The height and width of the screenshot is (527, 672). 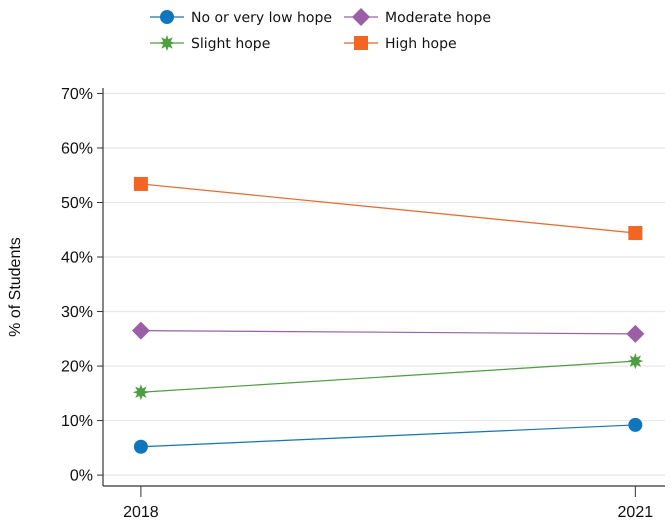 What do you see at coordinates (76, 313) in the screenshot?
I see `y-tick-label: 30%` at bounding box center [76, 313].